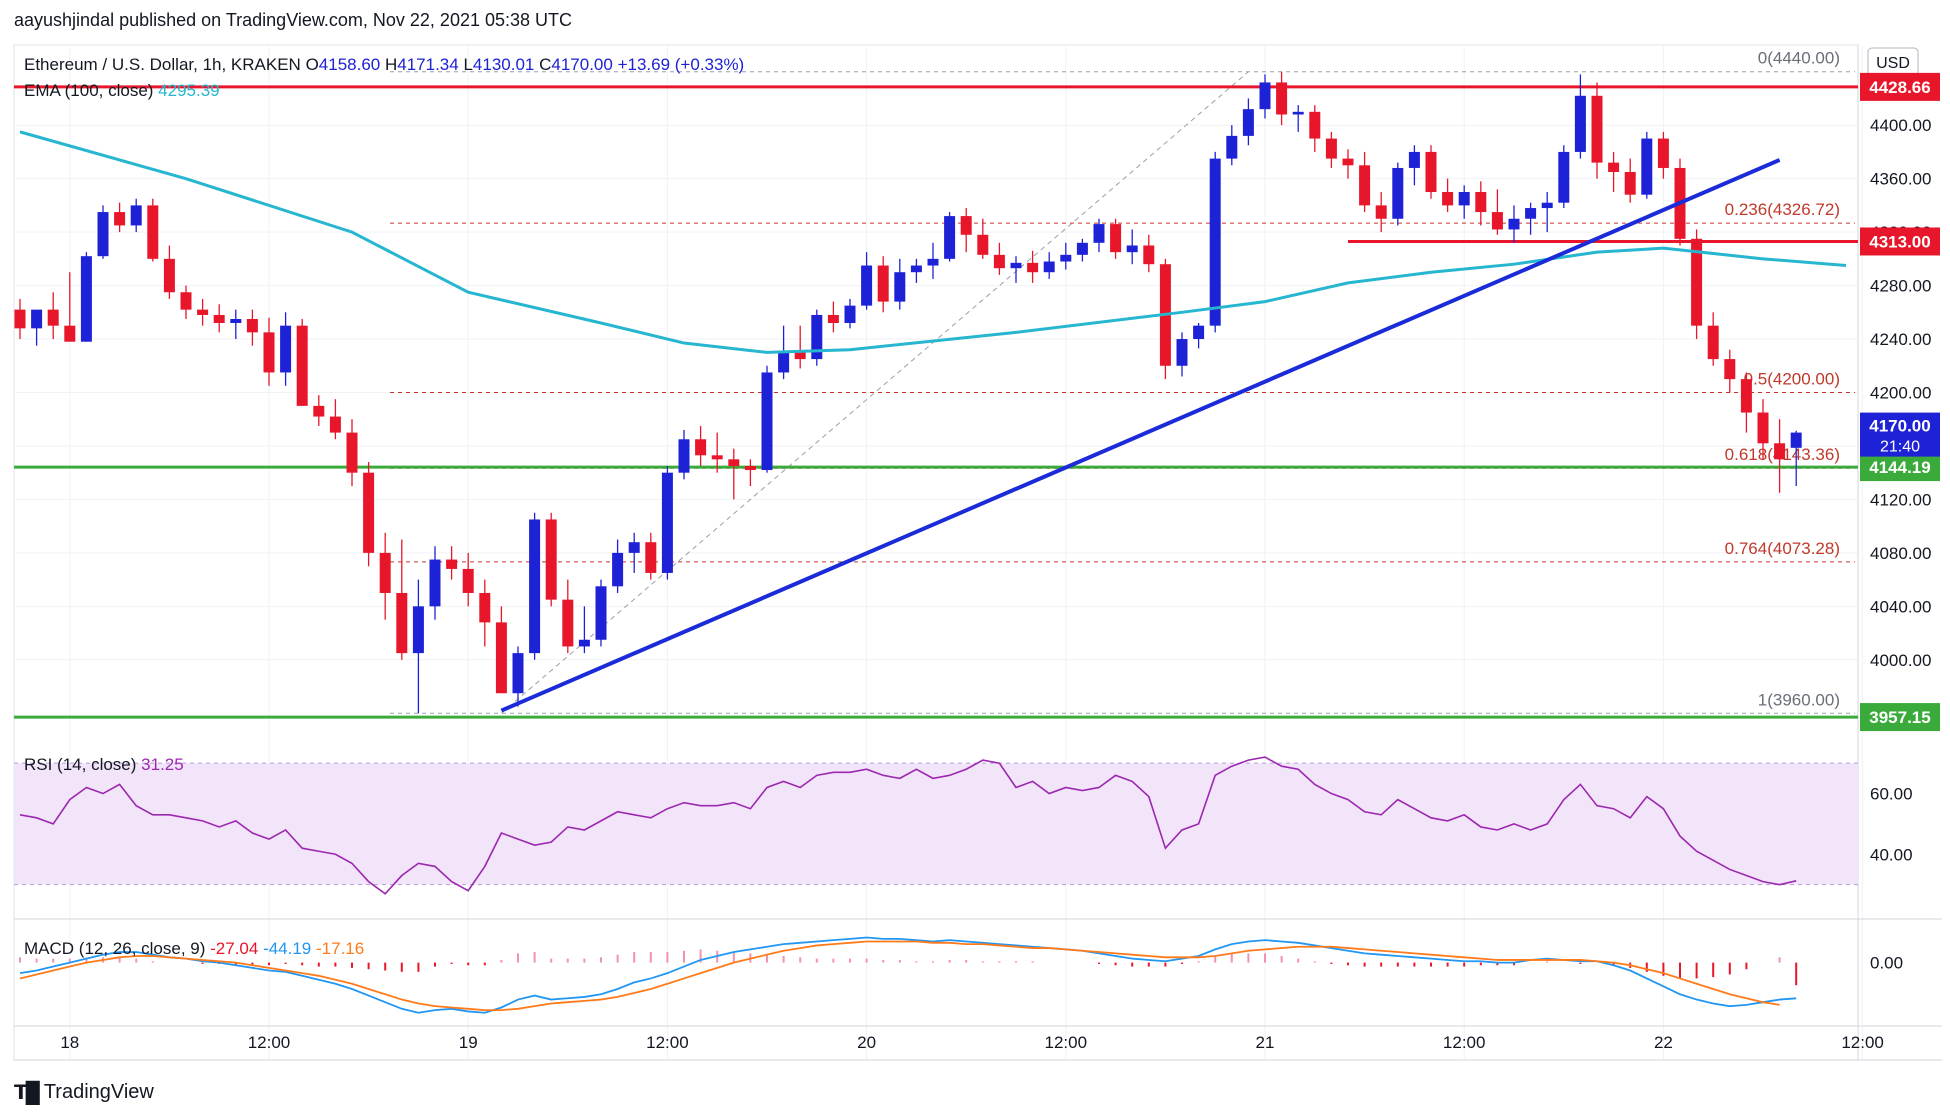 This screenshot has width=1950, height=1114. Describe the element at coordinates (1900, 660) in the screenshot. I see `price-tick-label: 4000.00` at that location.